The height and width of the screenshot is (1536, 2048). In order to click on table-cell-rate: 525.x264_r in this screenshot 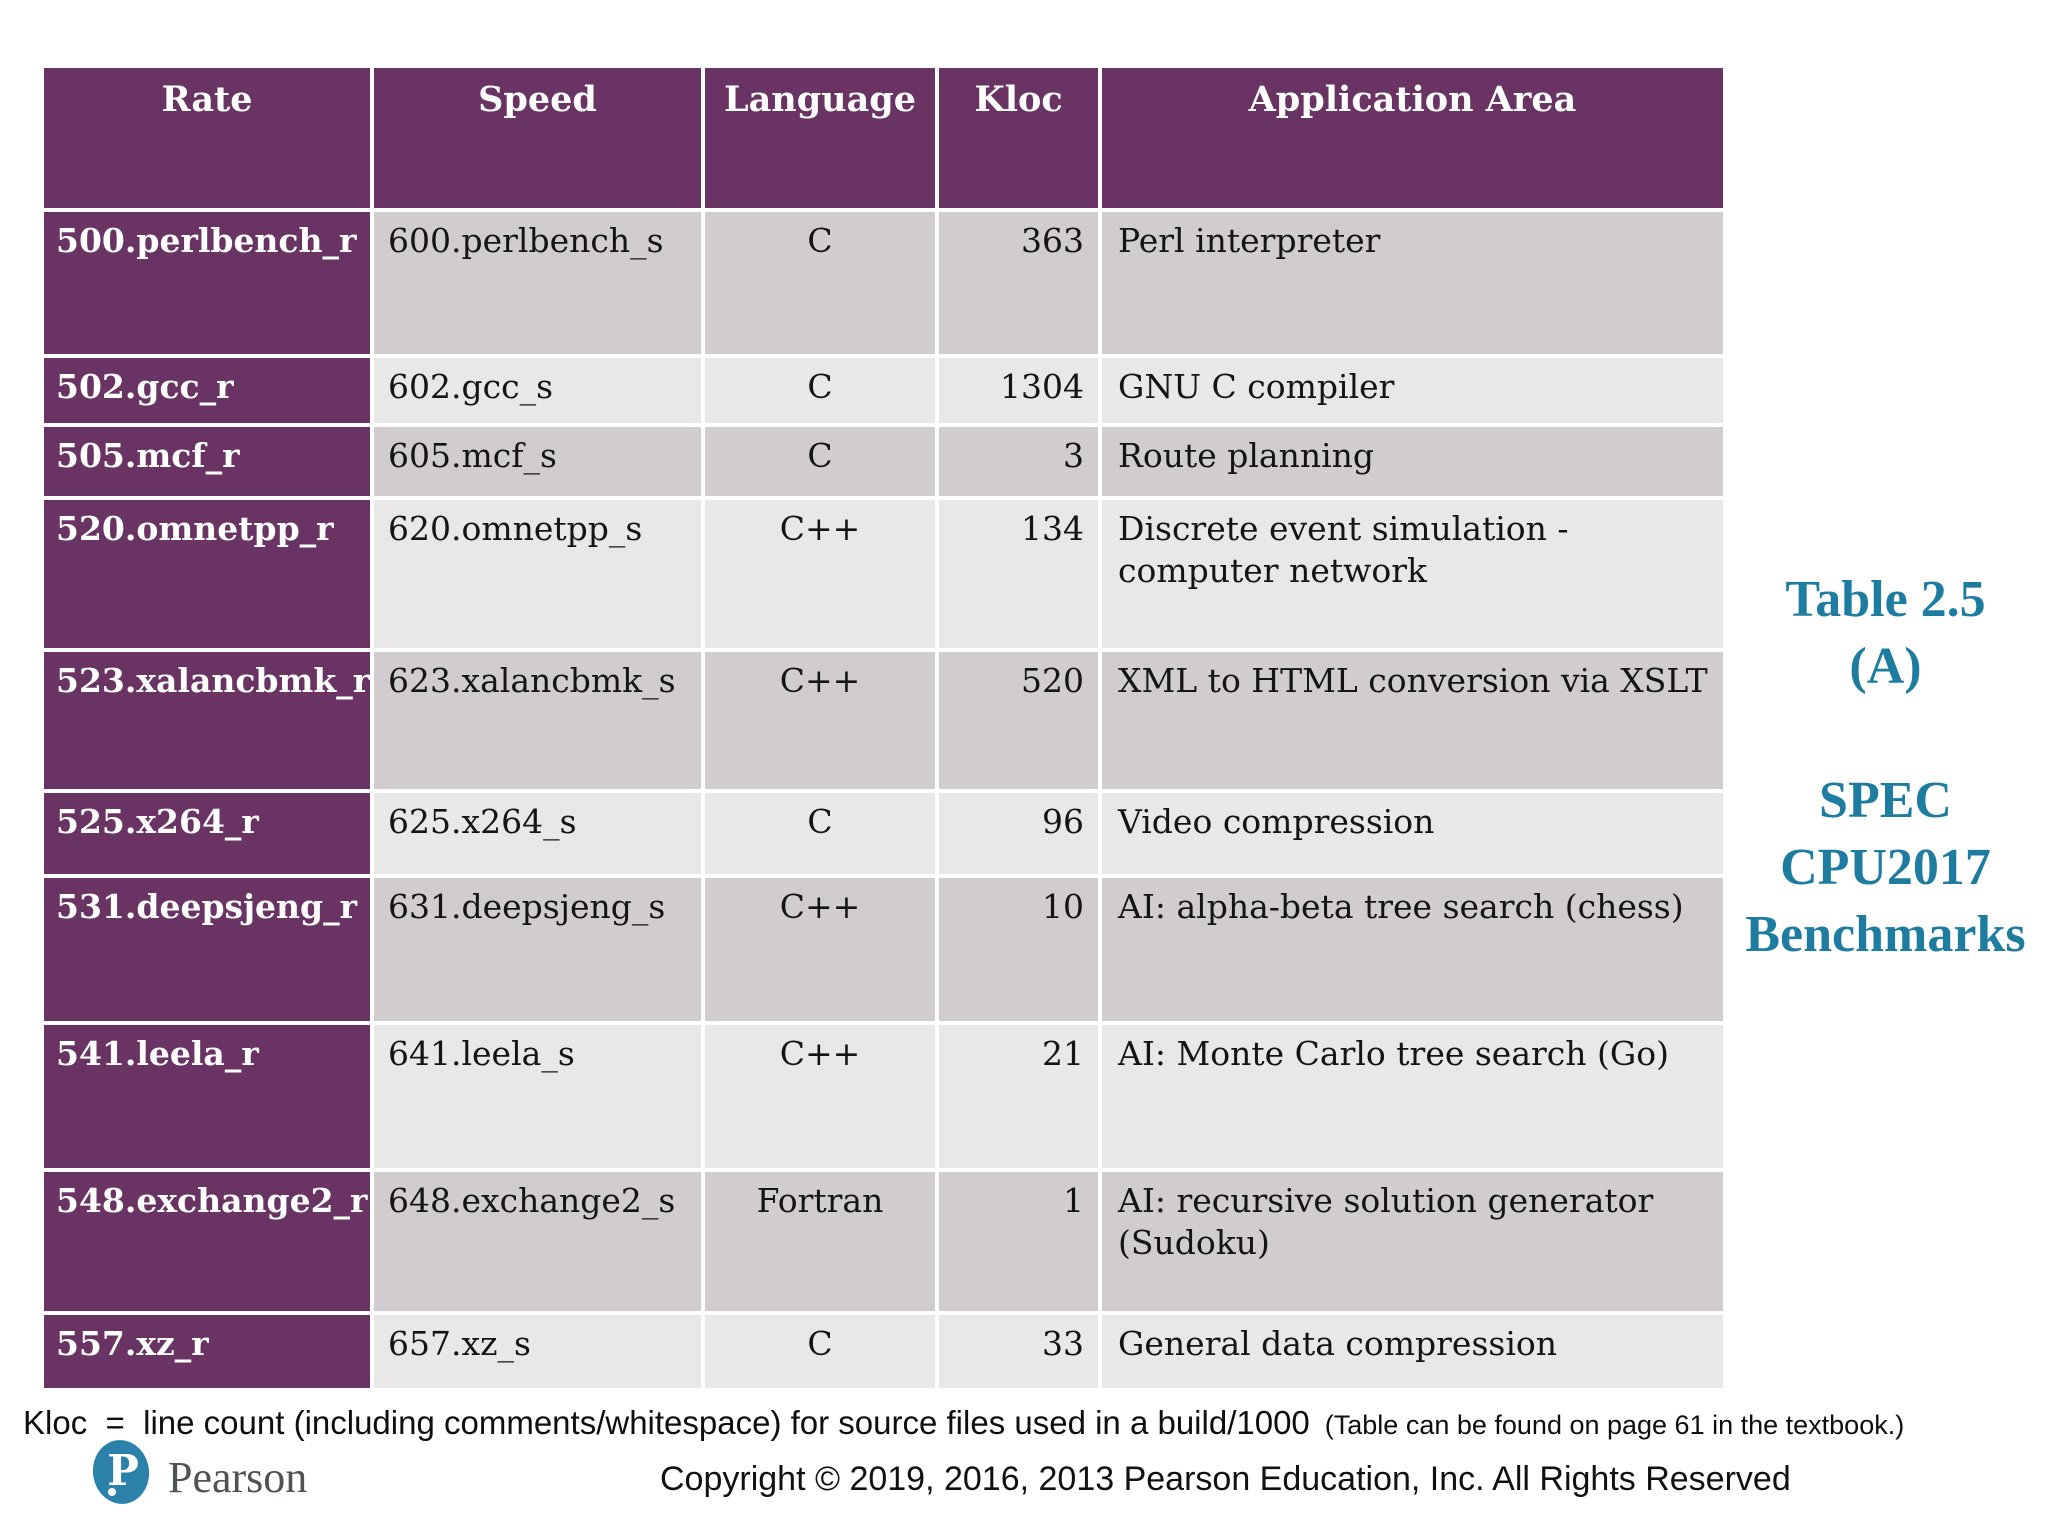, I will do `click(207, 833)`.